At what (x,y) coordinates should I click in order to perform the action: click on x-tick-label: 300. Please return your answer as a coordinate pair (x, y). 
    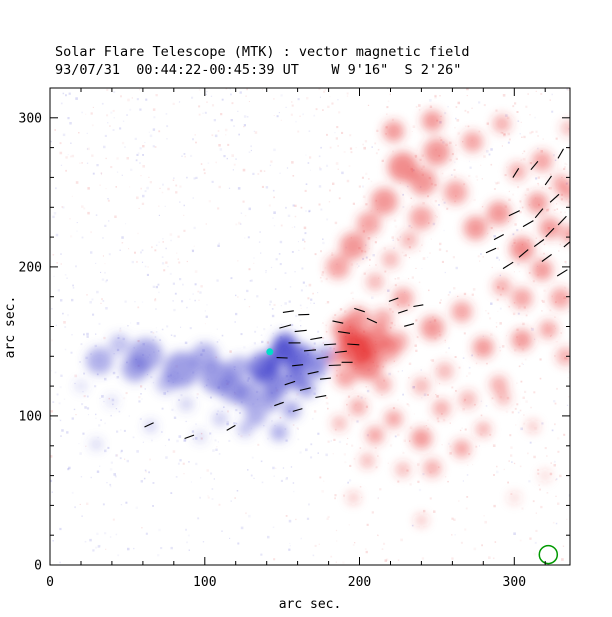
    Looking at the image, I should click on (514, 582).